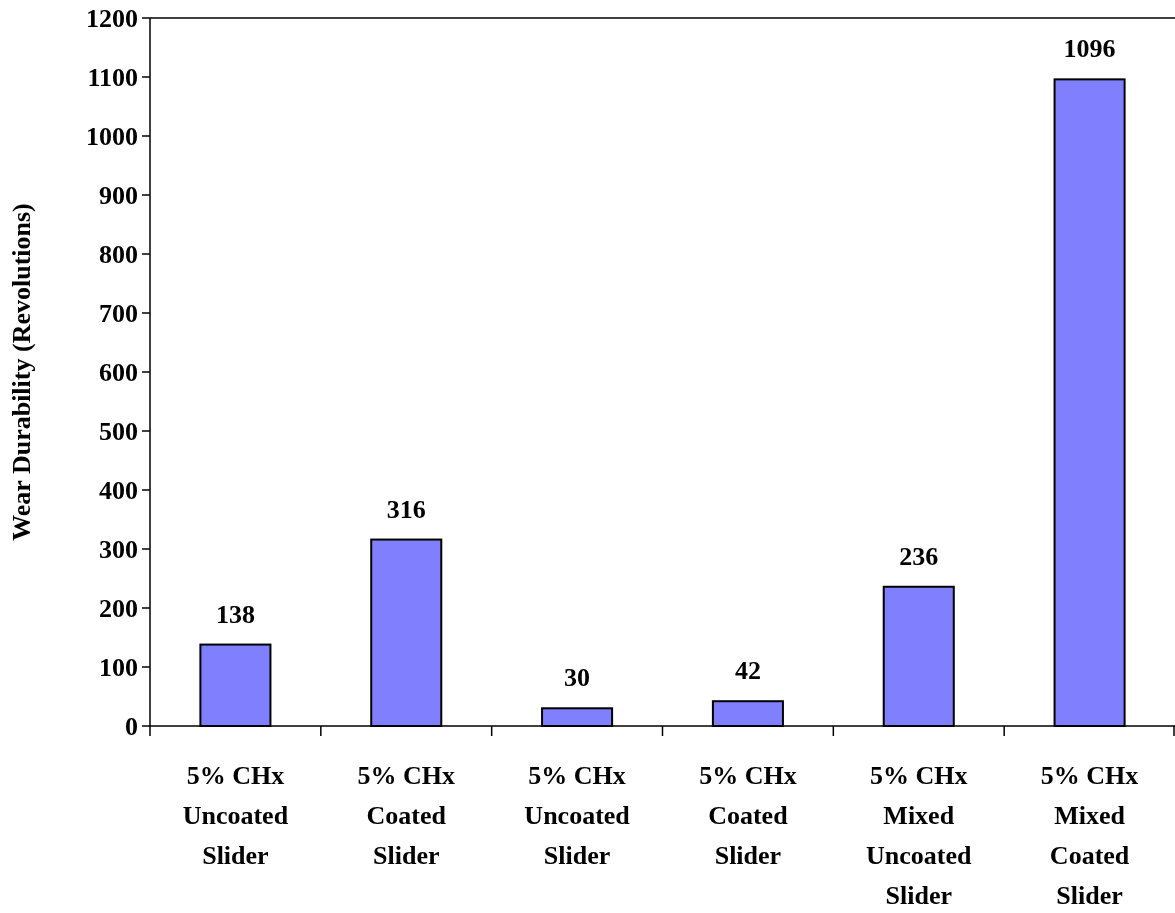 This screenshot has width=1175, height=913. I want to click on data-label: 236, so click(919, 556).